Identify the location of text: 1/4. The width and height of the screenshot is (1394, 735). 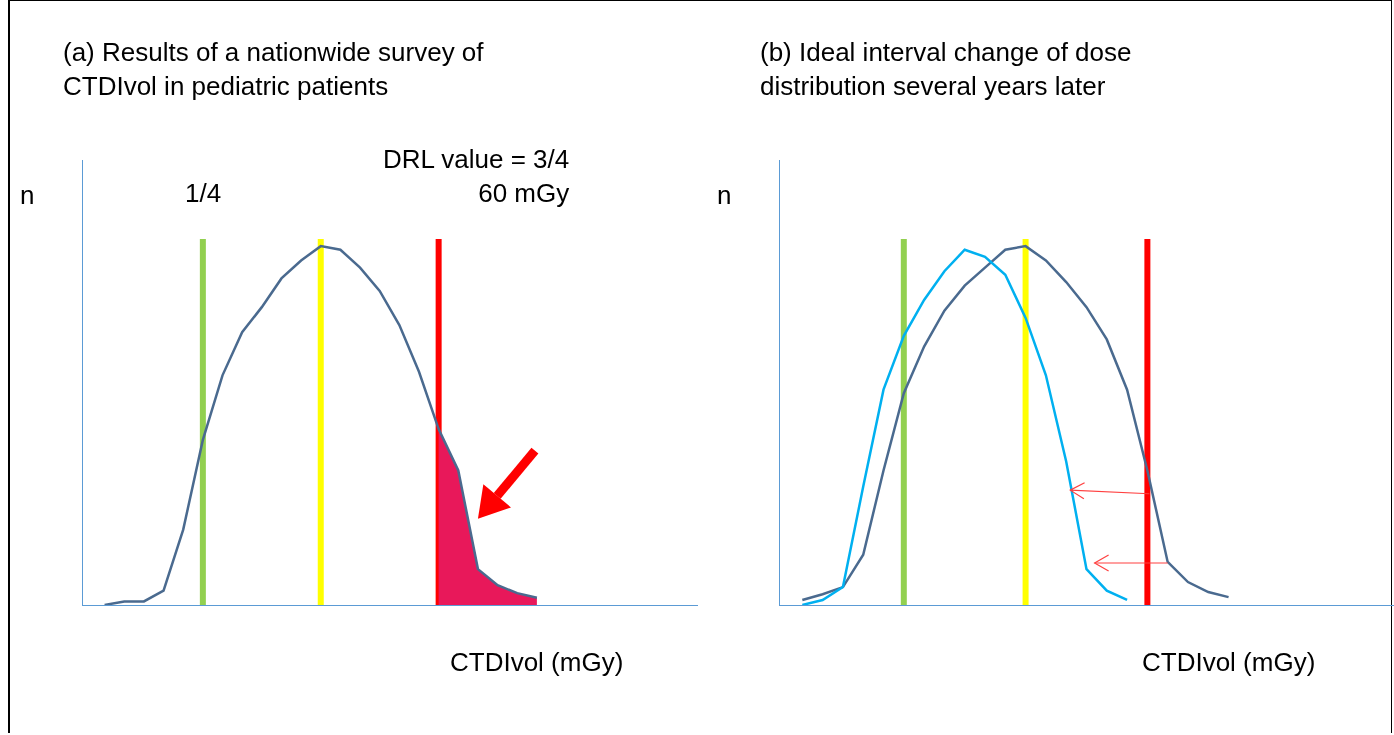
(203, 193).